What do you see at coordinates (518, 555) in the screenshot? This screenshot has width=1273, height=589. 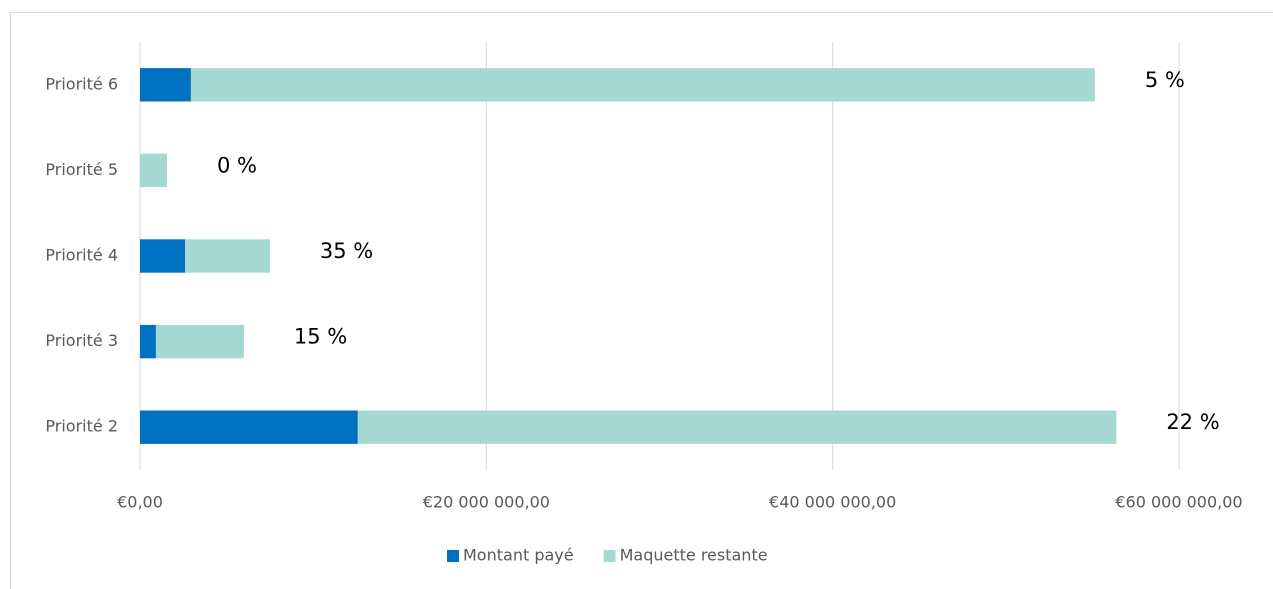 I see `legend-label: Montant payé` at bounding box center [518, 555].